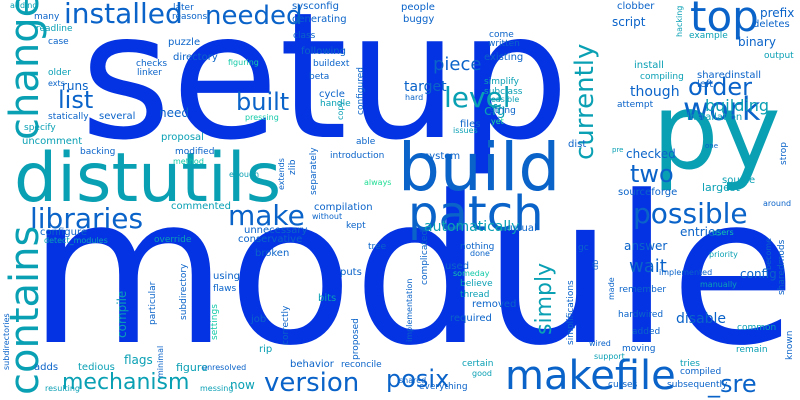  I want to click on word-compiled: compiled, so click(701, 372).